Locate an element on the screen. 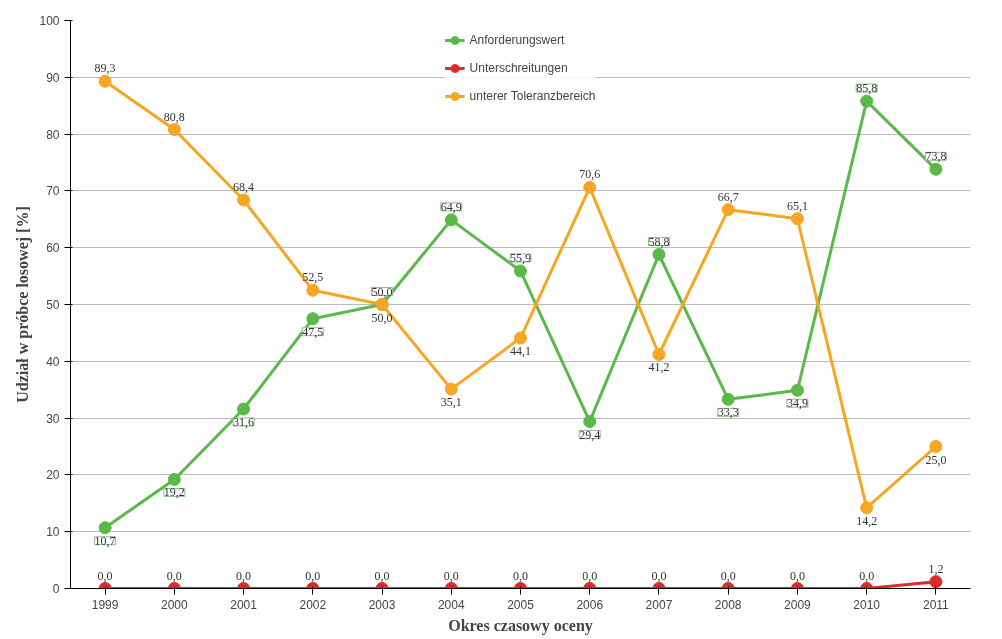  data-label: 66,7 is located at coordinates (728, 196).